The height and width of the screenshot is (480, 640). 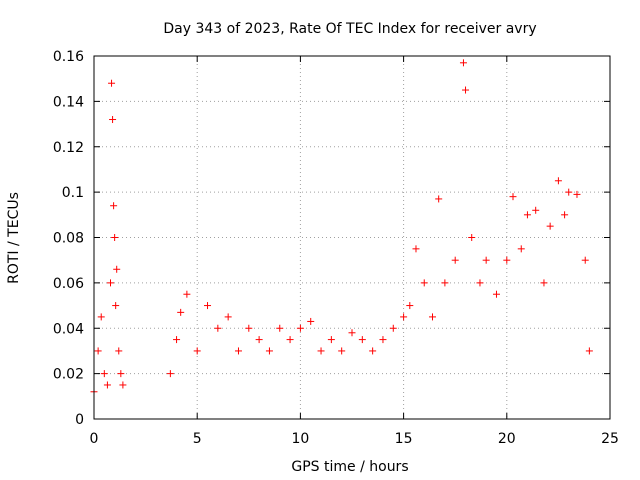 I want to click on y-tick-label: 0.16, so click(x=68, y=57).